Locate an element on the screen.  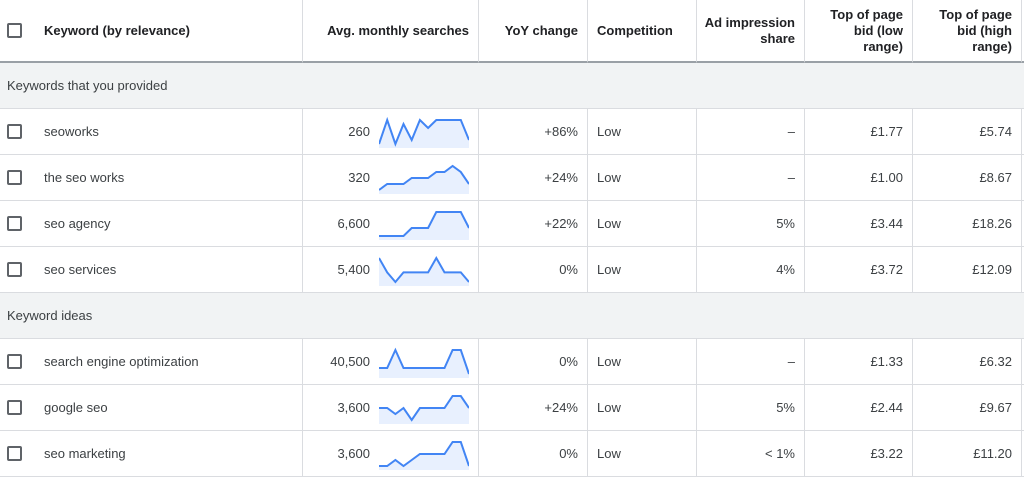
keyword-cell: seo agency is located at coordinates (151, 224).